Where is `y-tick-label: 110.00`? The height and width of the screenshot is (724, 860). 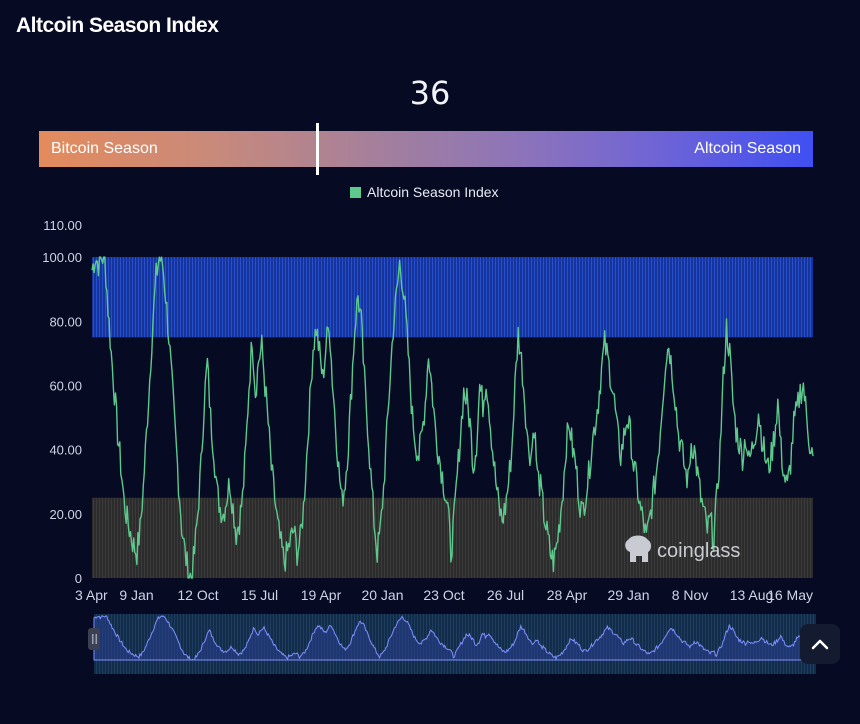 y-tick-label: 110.00 is located at coordinates (62, 225).